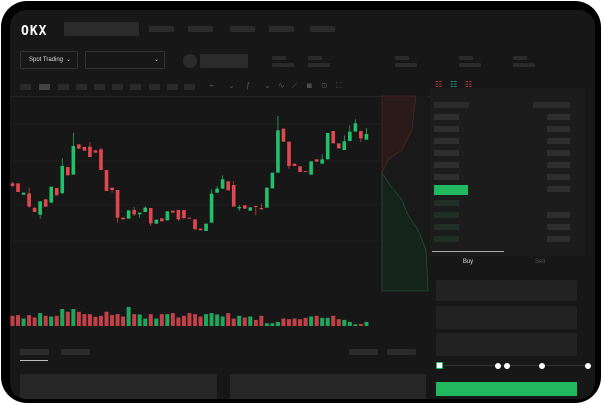  I want to click on orderbook-asks-icon: ☷, so click(469, 84).